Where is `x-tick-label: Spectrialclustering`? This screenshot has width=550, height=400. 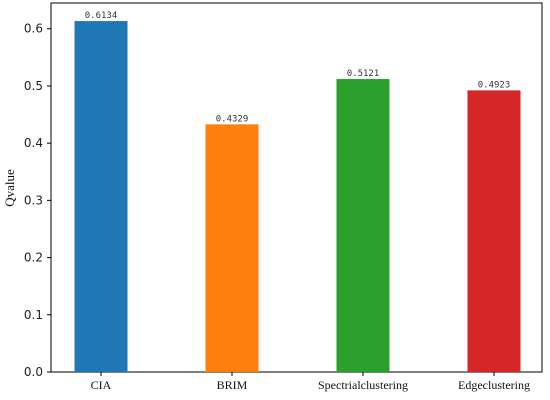 x-tick-label: Spectrialclustering is located at coordinates (363, 385).